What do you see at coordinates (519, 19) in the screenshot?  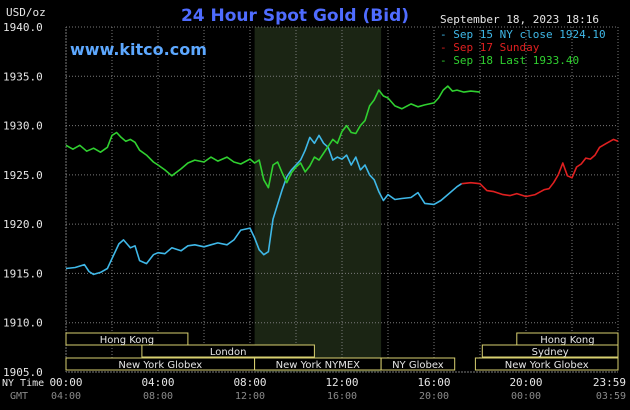 I see `chart-datetime: September 18, 2023 18:16` at bounding box center [519, 19].